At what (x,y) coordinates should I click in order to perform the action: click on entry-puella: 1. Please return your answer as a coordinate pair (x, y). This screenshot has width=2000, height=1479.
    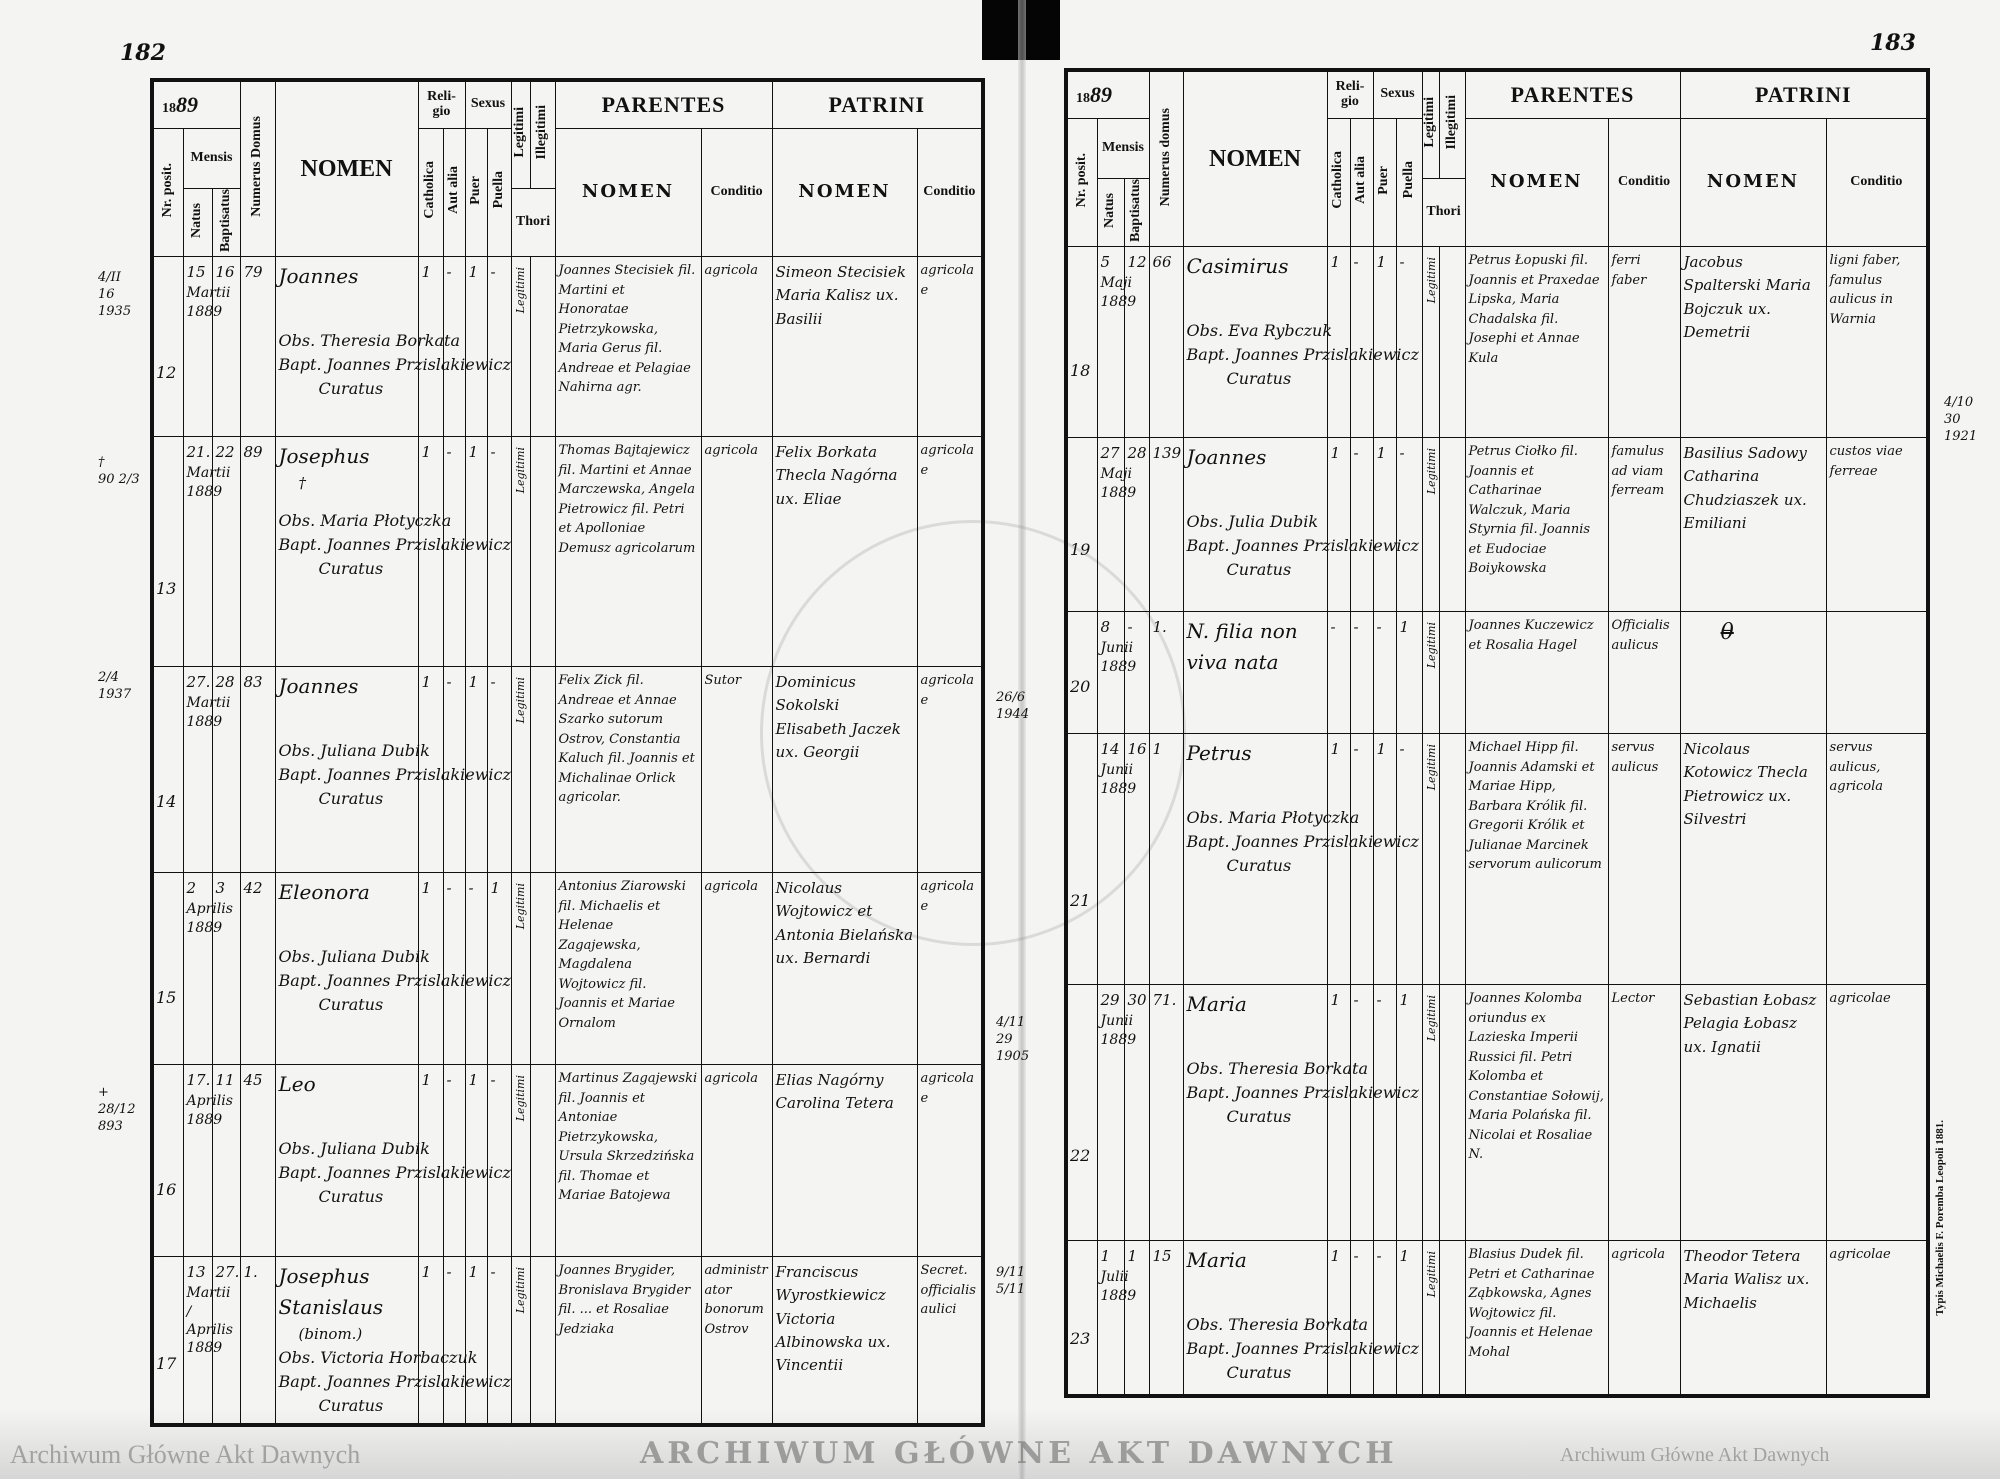
    Looking at the image, I should click on (499, 969).